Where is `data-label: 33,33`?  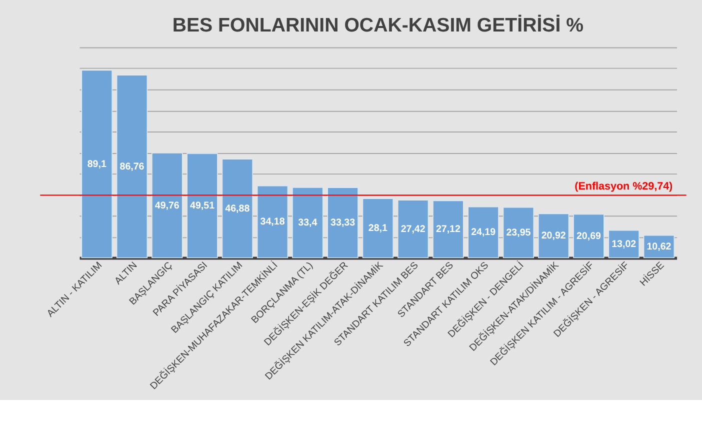 data-label: 33,33 is located at coordinates (343, 223).